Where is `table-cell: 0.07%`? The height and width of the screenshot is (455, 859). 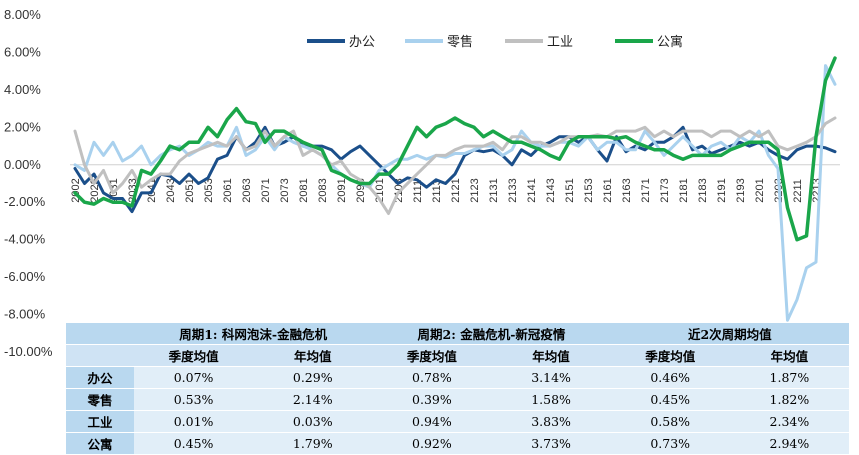
table-cell: 0.07% is located at coordinates (194, 377).